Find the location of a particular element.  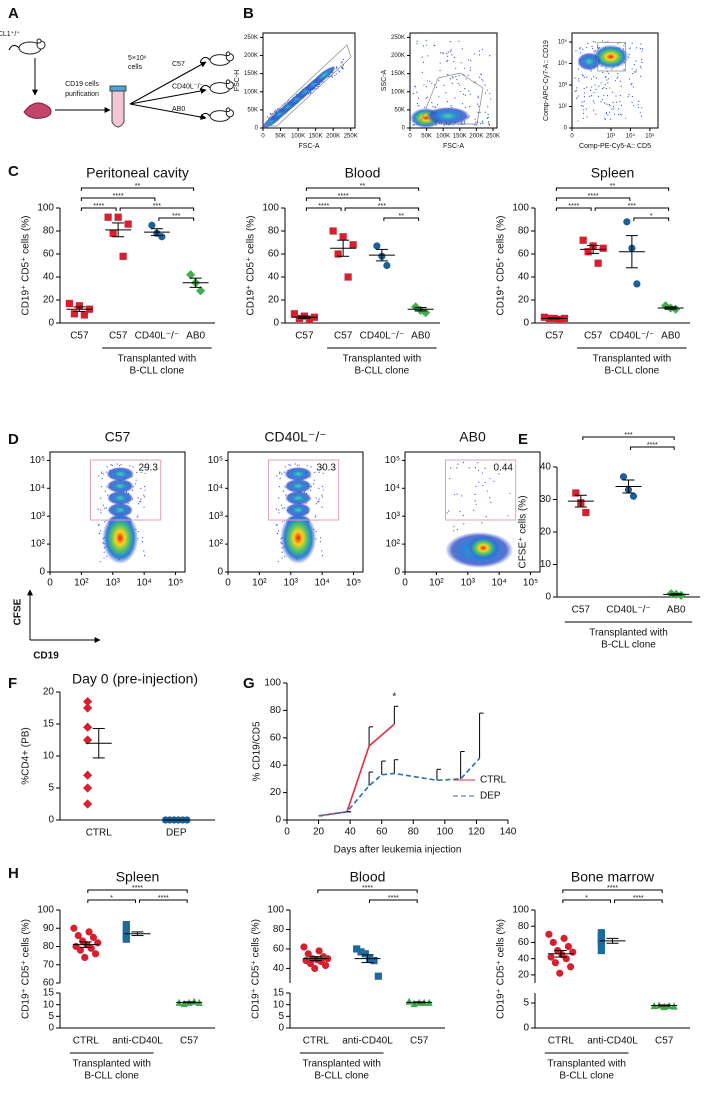

y-tick-label: 100K is located at coordinates (398, 92).